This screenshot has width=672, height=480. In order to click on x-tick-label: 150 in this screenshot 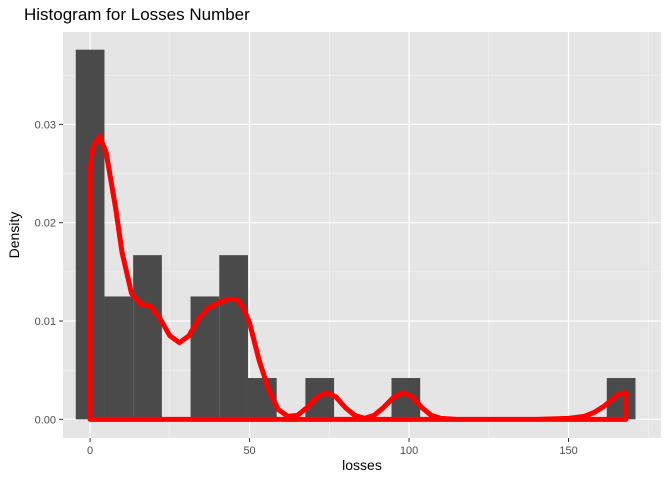, I will do `click(568, 451)`.